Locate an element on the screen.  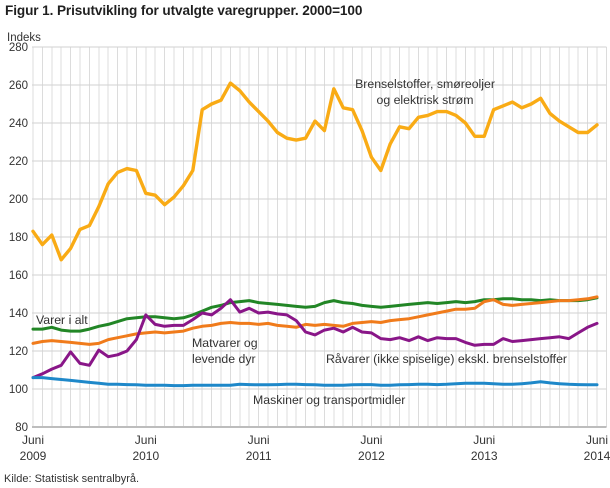
series-line-matvarer is located at coordinates (315, 320).